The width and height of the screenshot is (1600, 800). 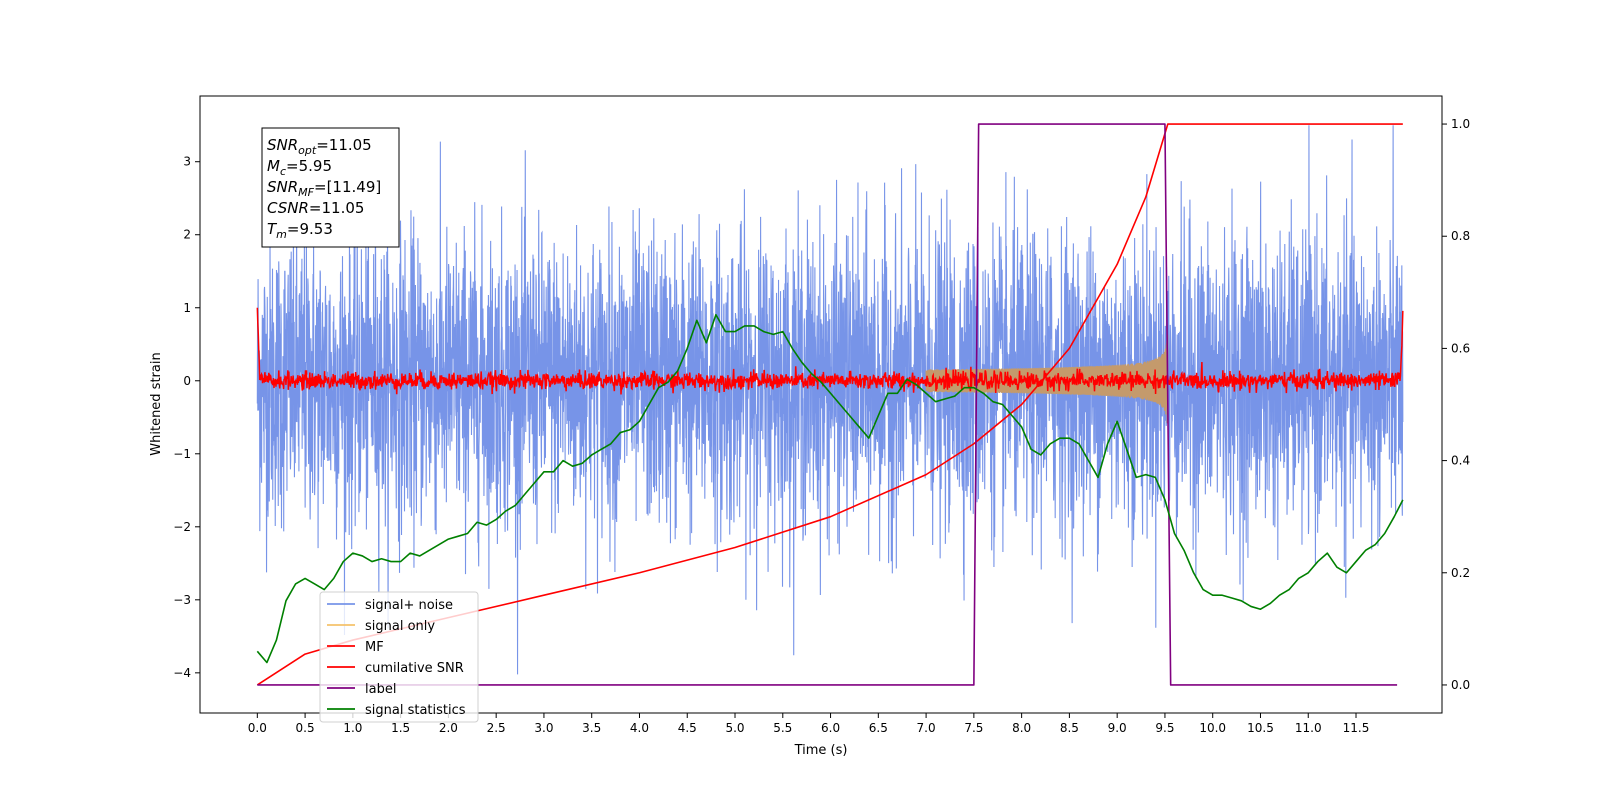 What do you see at coordinates (1460, 573) in the screenshot?
I see `y-right-tick-label: 0.2` at bounding box center [1460, 573].